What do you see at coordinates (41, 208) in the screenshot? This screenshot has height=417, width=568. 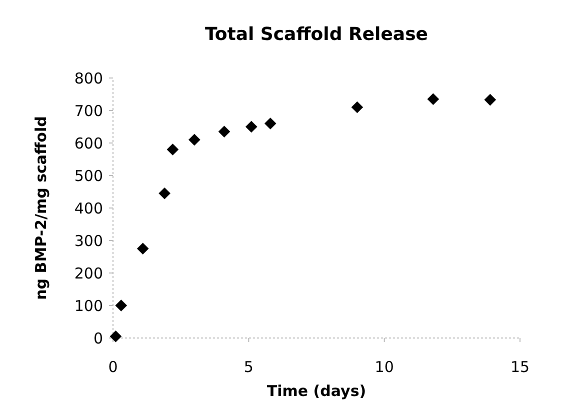 I see `y-axis-title: ng BMP-2/mg scaffold` at bounding box center [41, 208].